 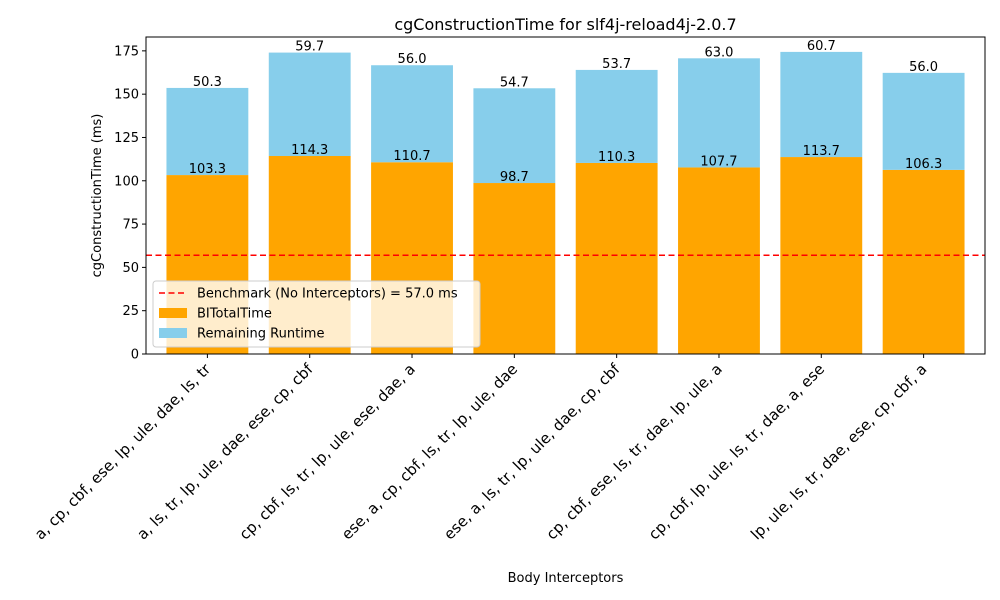 What do you see at coordinates (207, 169) in the screenshot?
I see `data-label-bitotaltime: 103.3` at bounding box center [207, 169].